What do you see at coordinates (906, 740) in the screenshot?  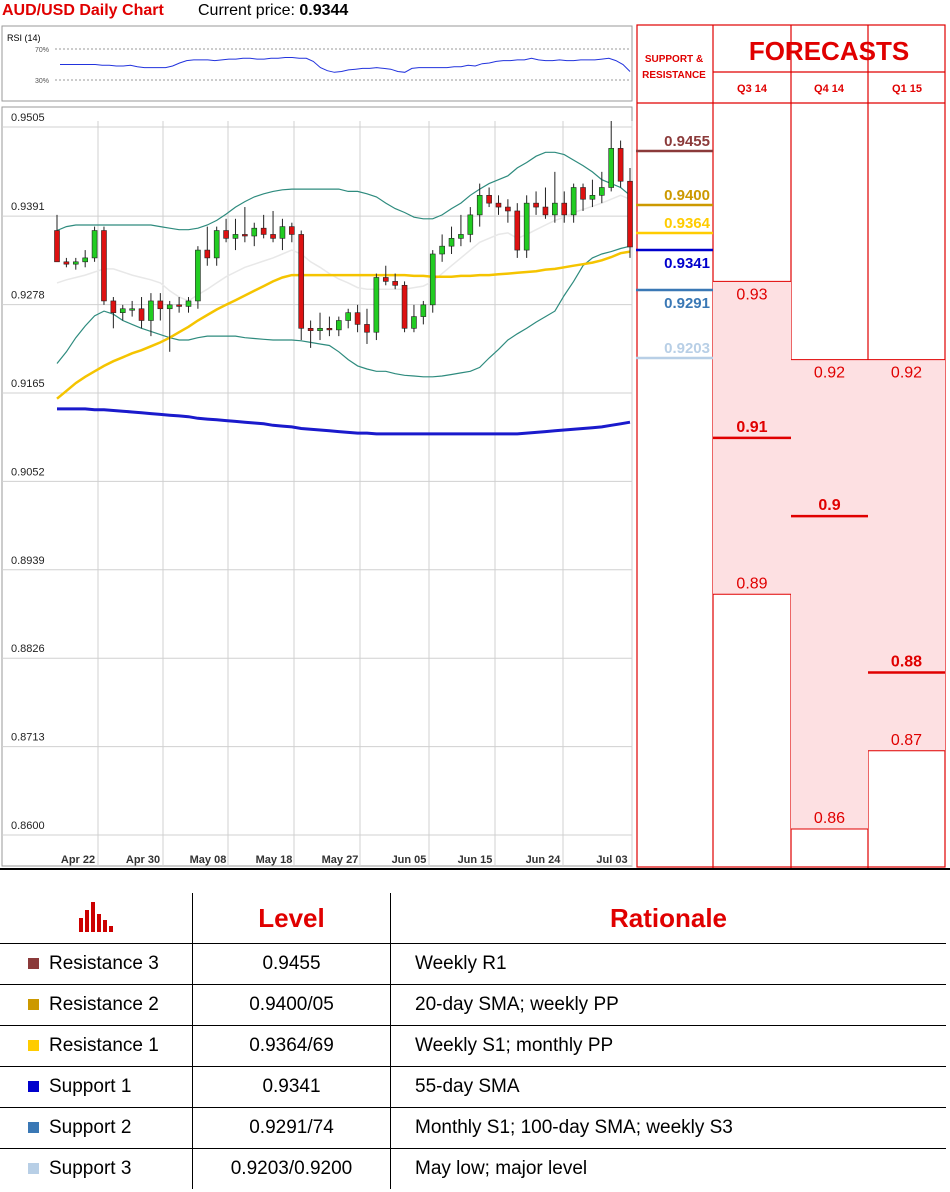 I see `forecast-low-value: 0.87` at bounding box center [906, 740].